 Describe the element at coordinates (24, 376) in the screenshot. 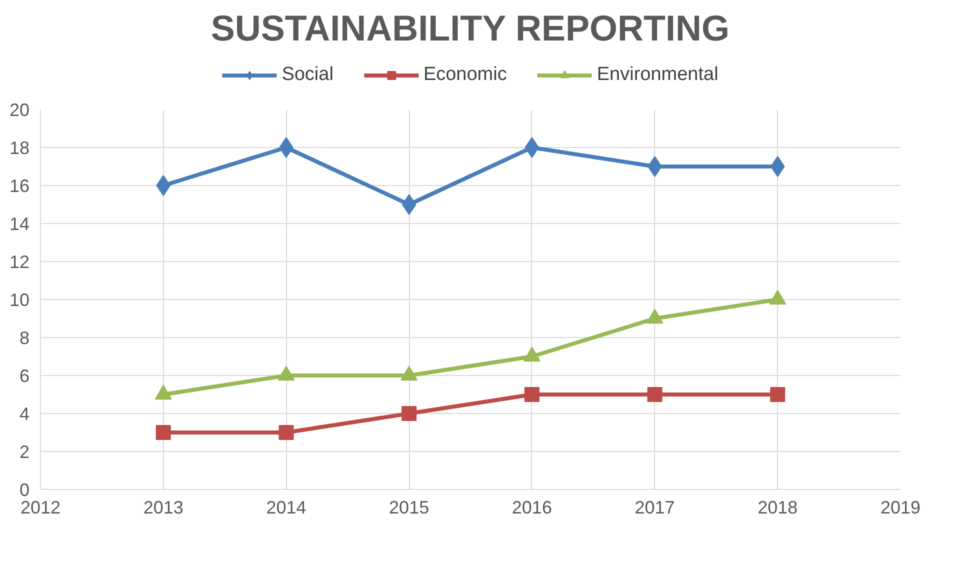

I see `y-tick-label: 6` at that location.